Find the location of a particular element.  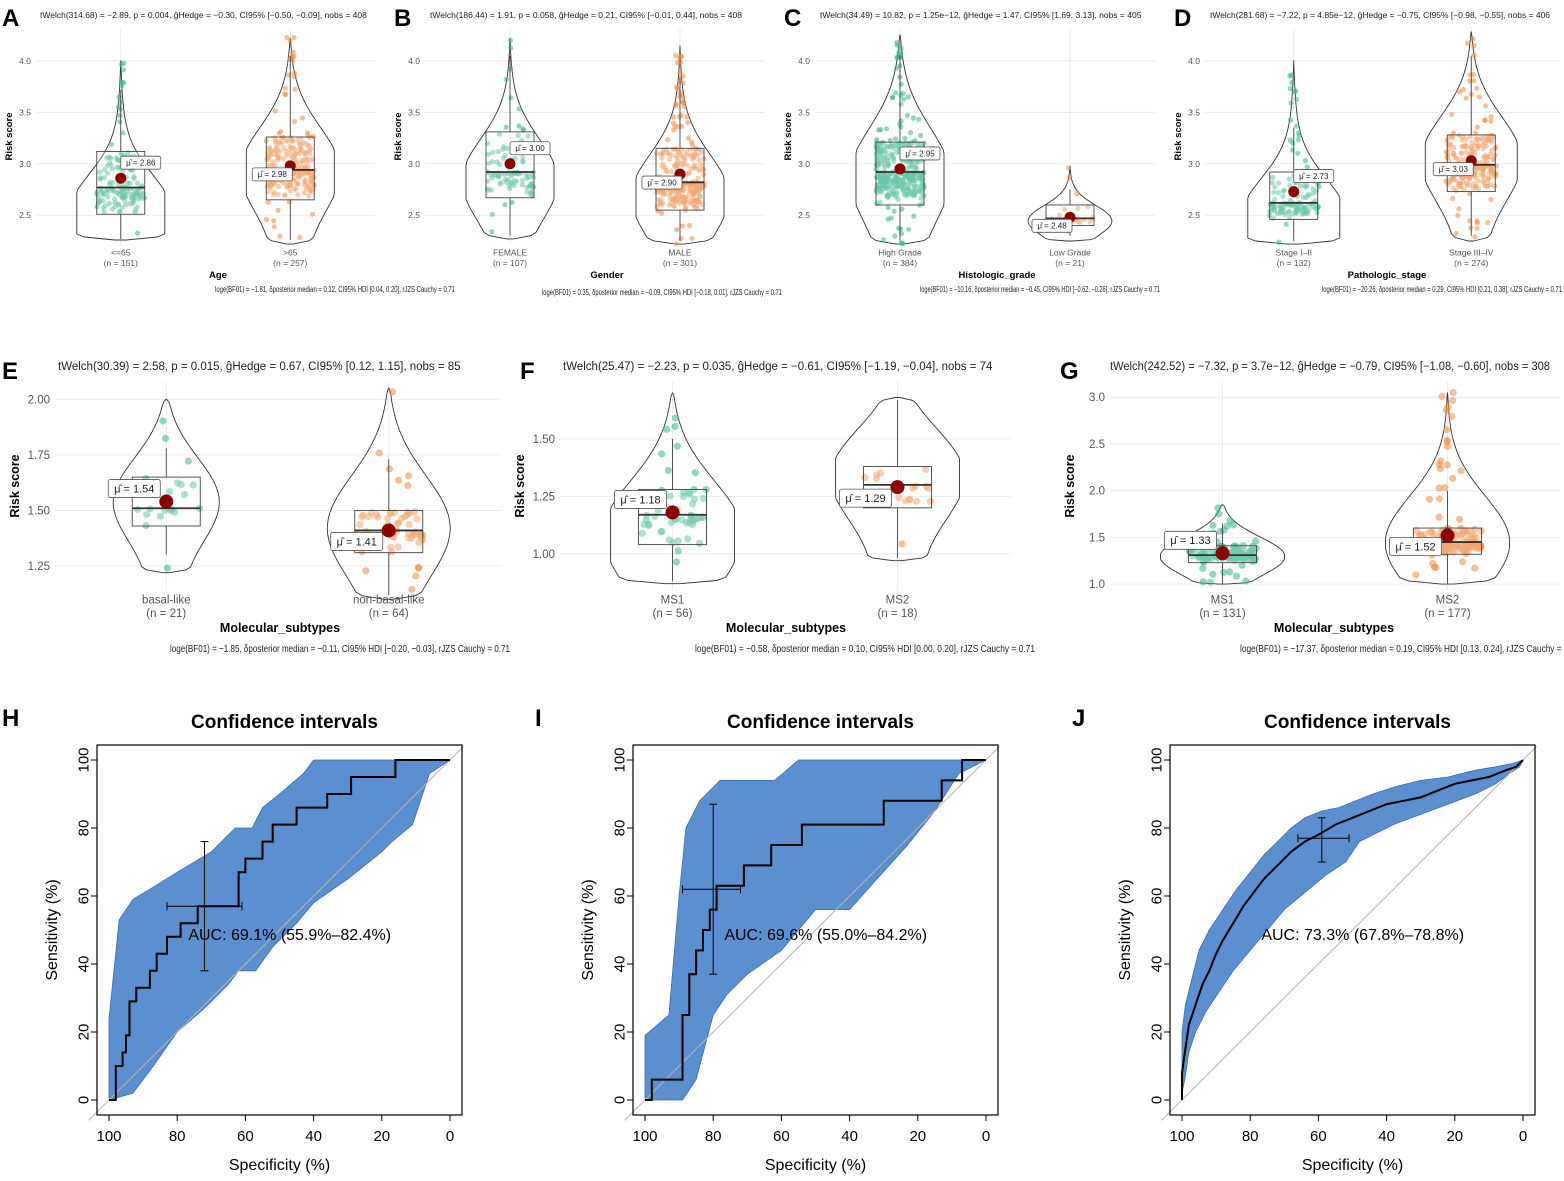

mean-label: μ̂ = 2.90 is located at coordinates (662, 182).